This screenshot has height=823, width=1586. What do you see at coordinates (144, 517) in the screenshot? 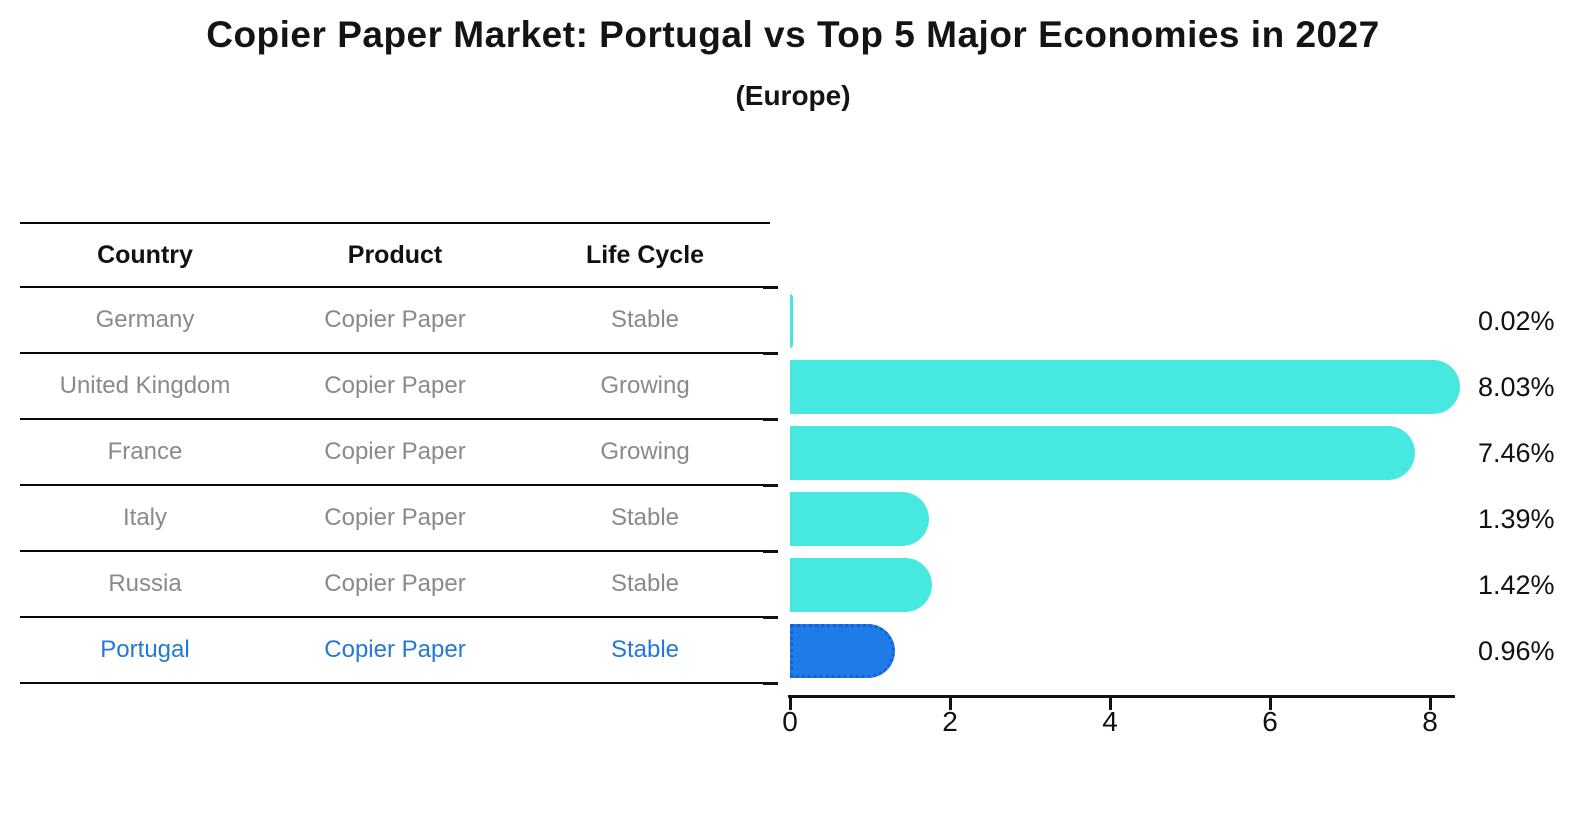
I see `cell-country: Italy` at bounding box center [144, 517].